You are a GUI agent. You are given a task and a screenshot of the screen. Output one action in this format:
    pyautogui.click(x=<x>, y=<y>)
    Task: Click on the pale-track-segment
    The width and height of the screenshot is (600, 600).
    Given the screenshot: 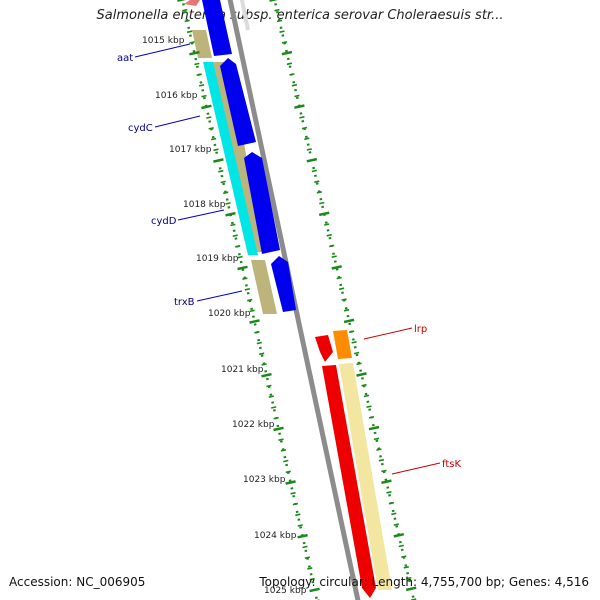 What is the action you would take?
    pyautogui.click(x=365, y=476)
    